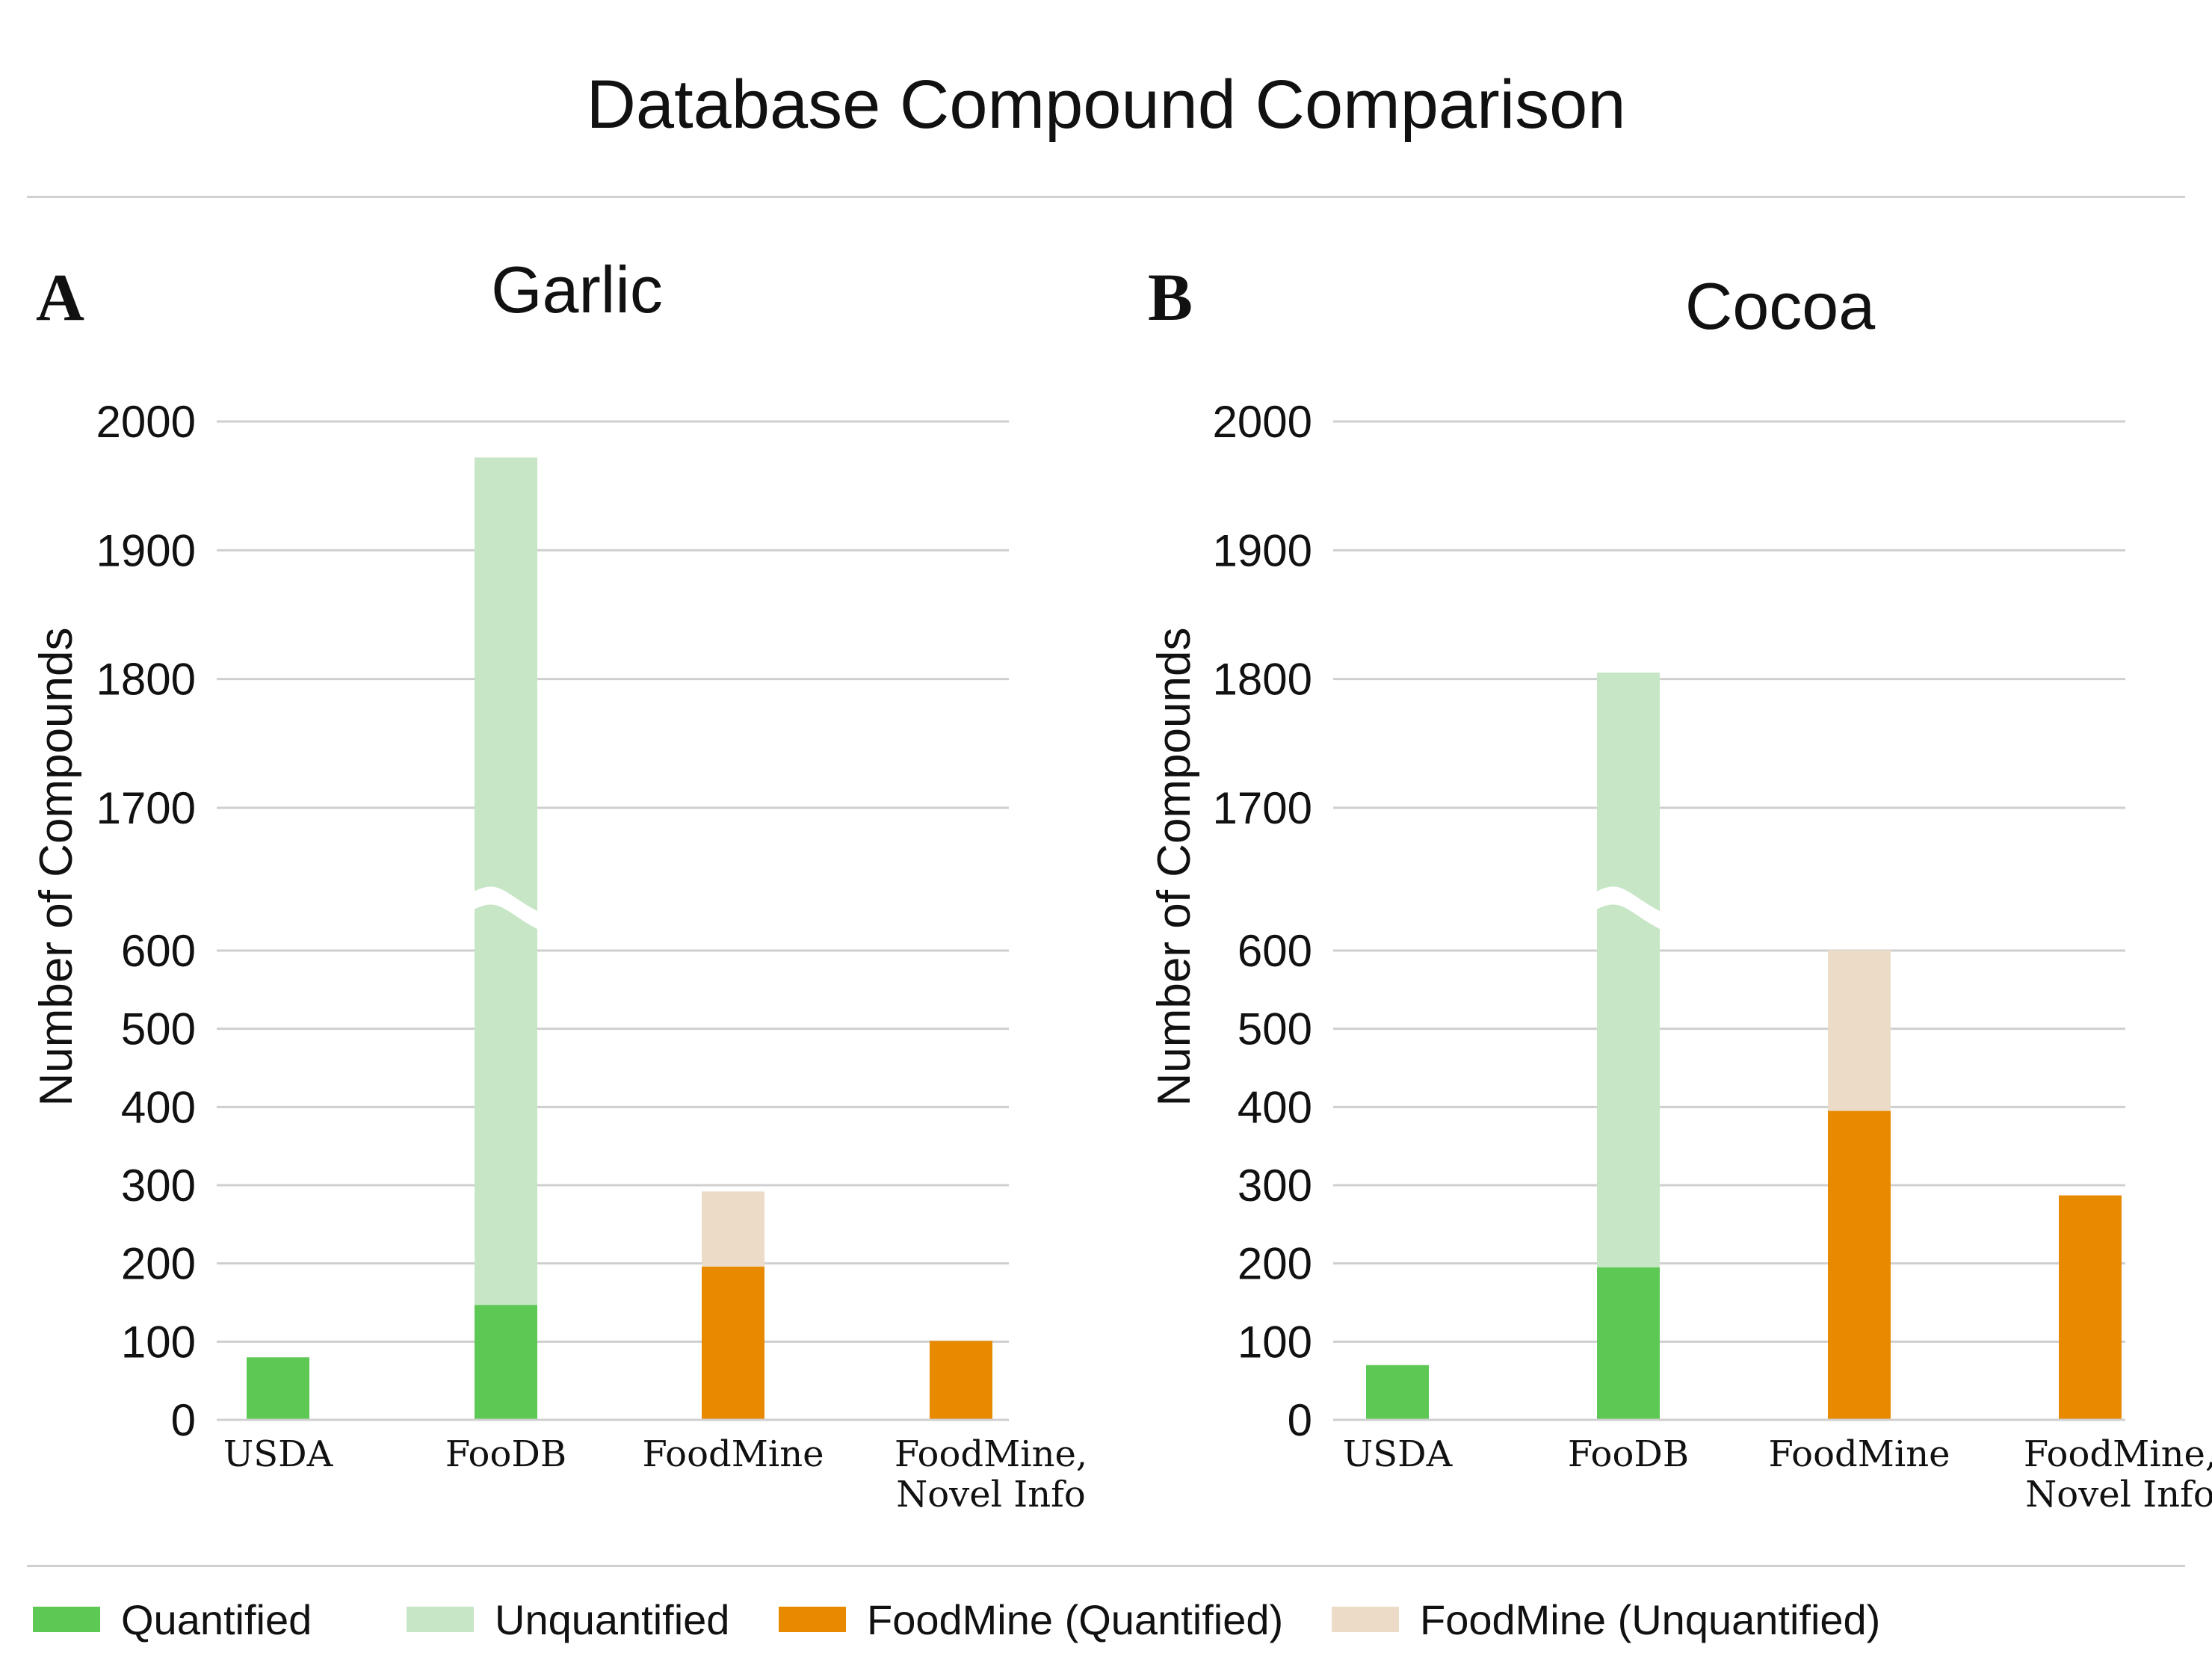 The image size is (2212, 1656). What do you see at coordinates (1075, 1619) in the screenshot?
I see `legend-label-foodmine-quantified: FoodMine (Quantified)` at bounding box center [1075, 1619].